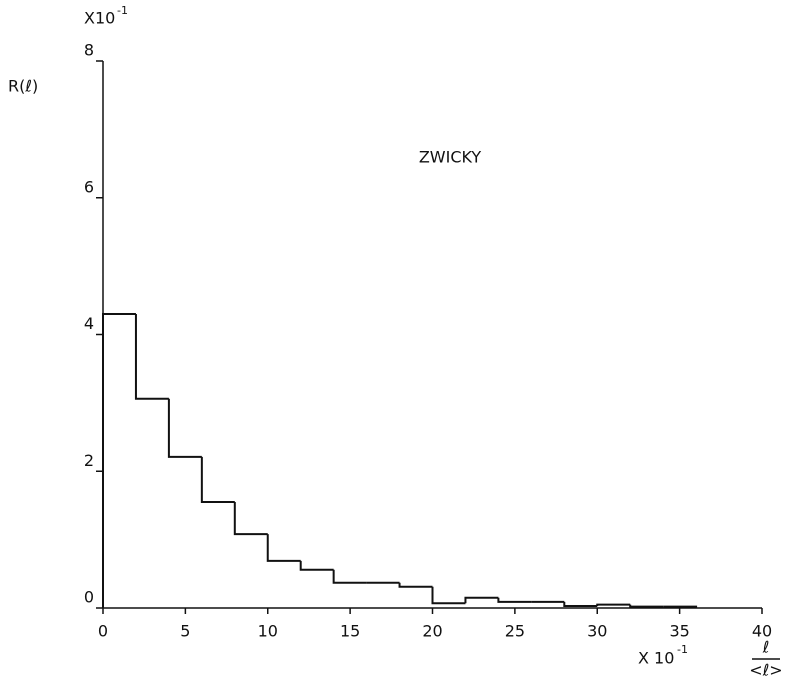 The width and height of the screenshot is (797, 683). What do you see at coordinates (679, 631) in the screenshot?
I see `x-tick-label: 35` at bounding box center [679, 631].